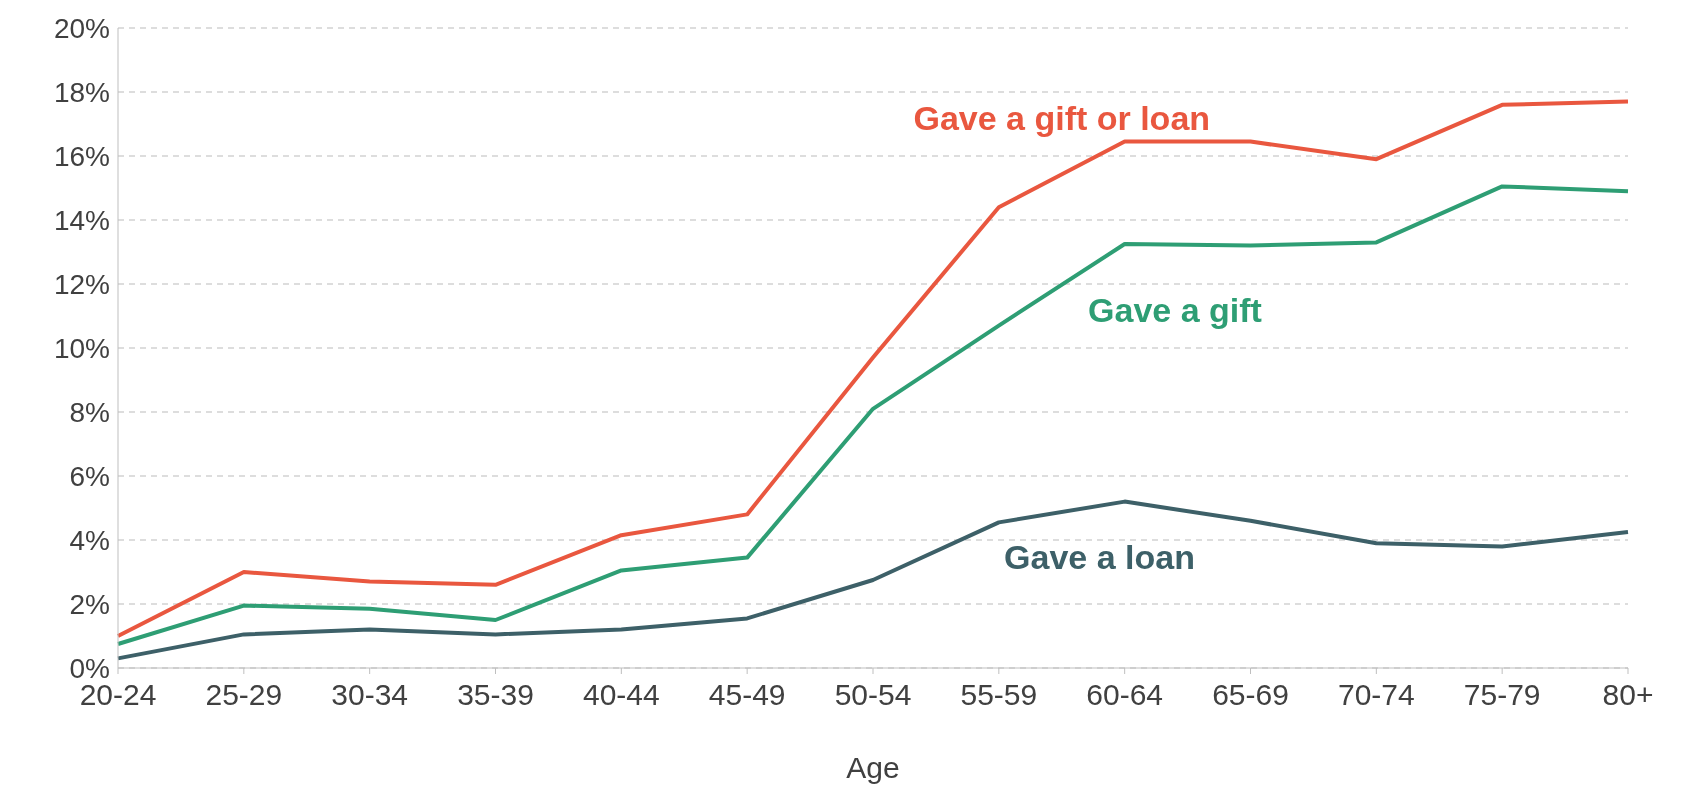 The height and width of the screenshot is (812, 1688). What do you see at coordinates (81, 28) in the screenshot?
I see `y-tick-label: 20%` at bounding box center [81, 28].